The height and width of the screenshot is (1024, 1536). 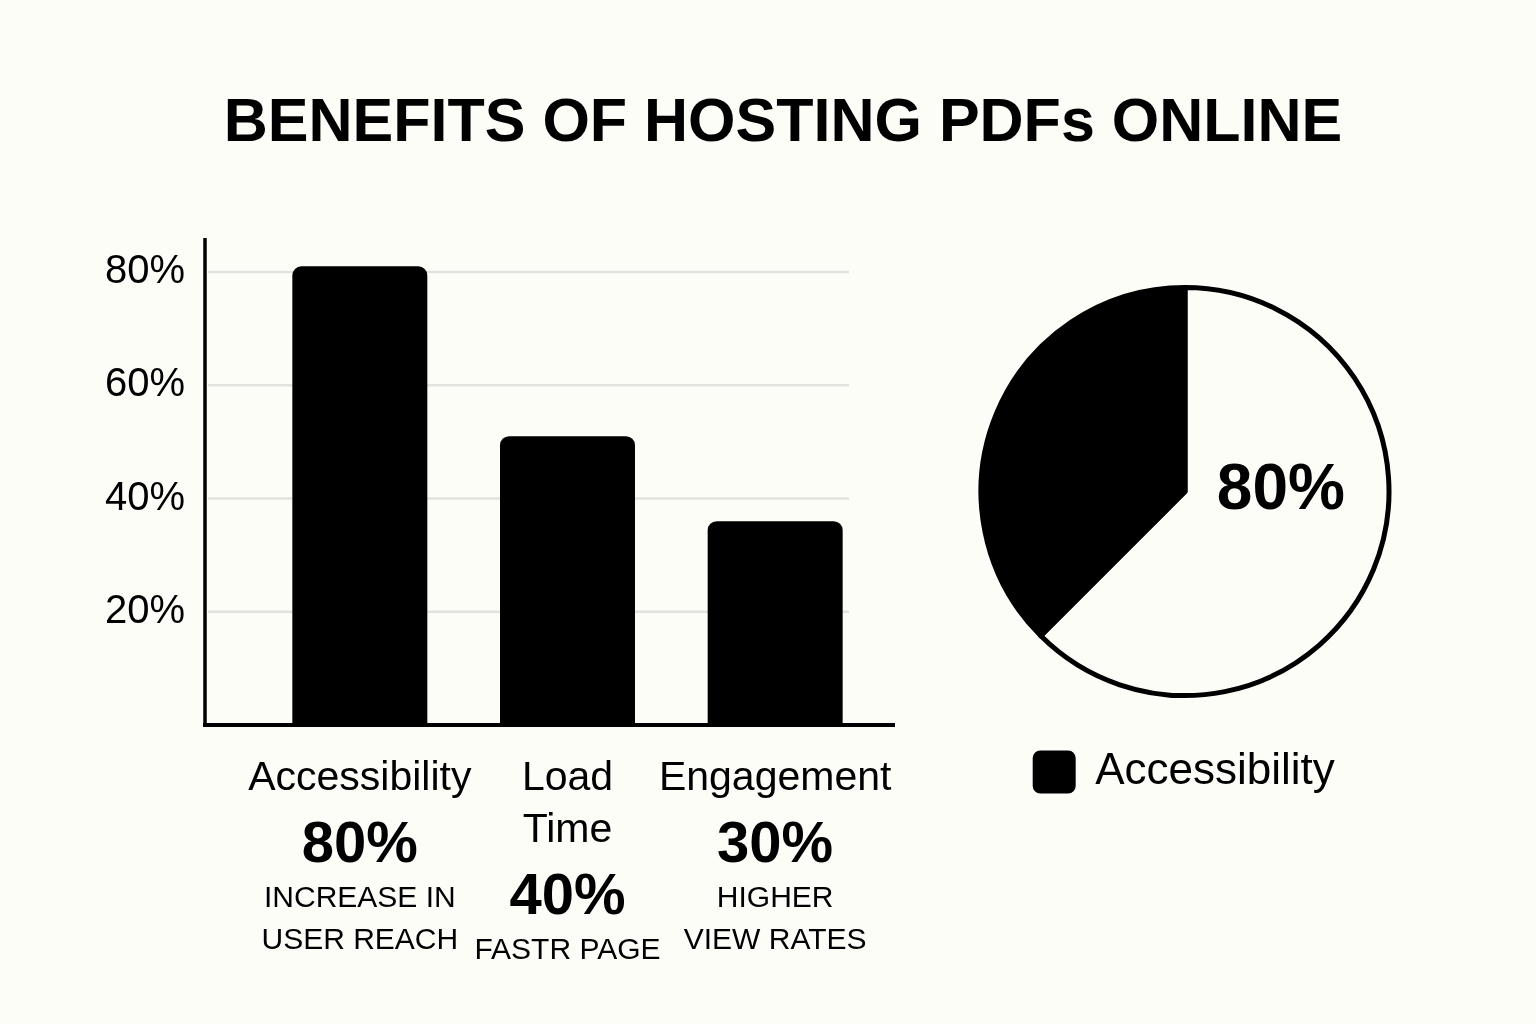 What do you see at coordinates (567, 893) in the screenshot?
I see `text: 40%` at bounding box center [567, 893].